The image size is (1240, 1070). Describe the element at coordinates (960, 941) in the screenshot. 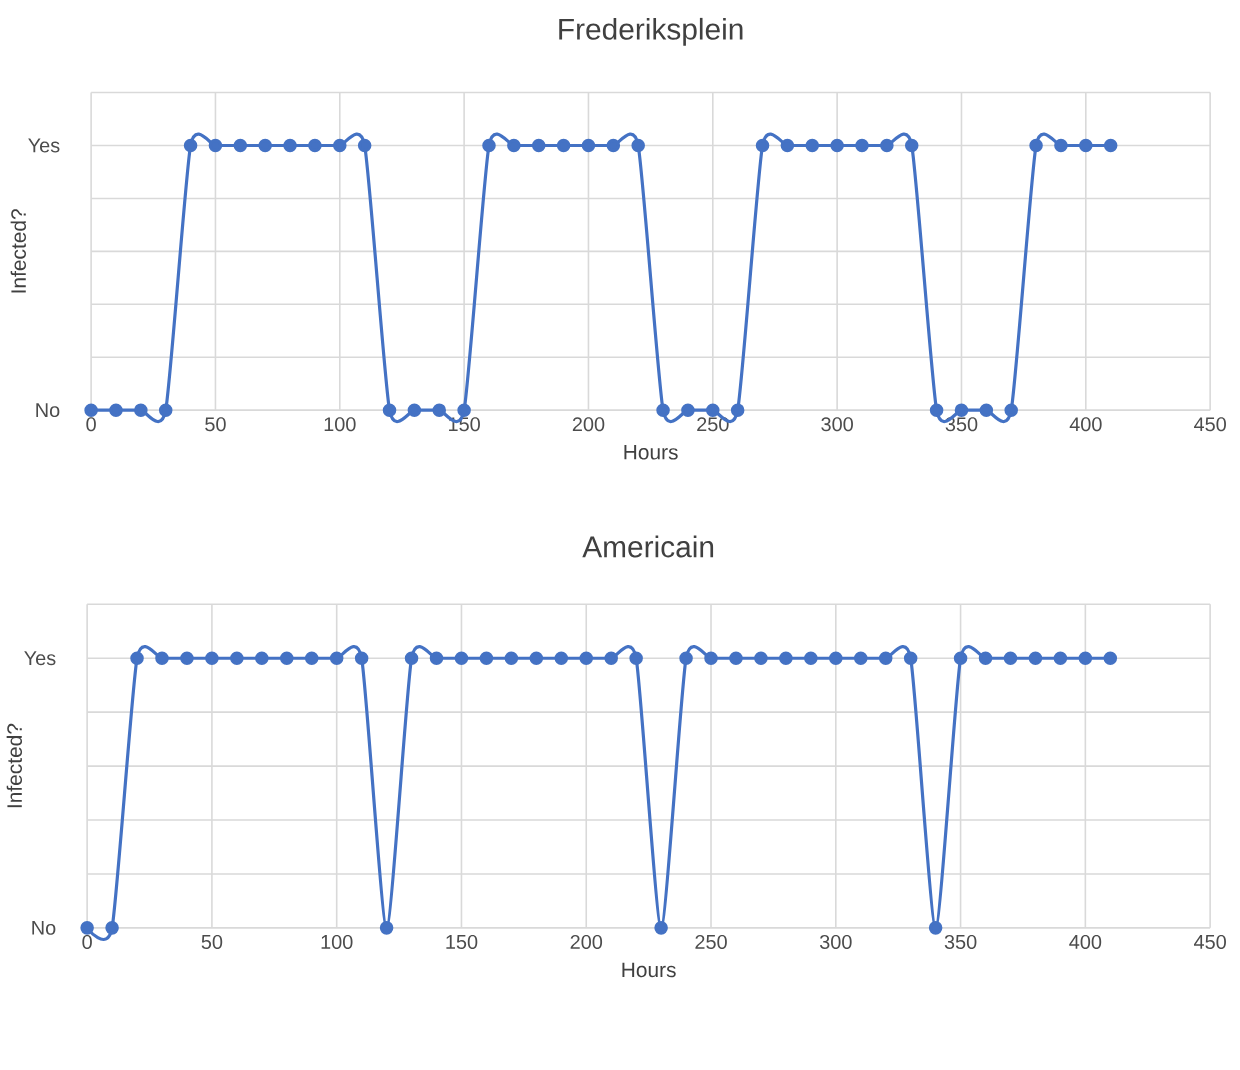

I see `x-tick-label: 350` at that location.